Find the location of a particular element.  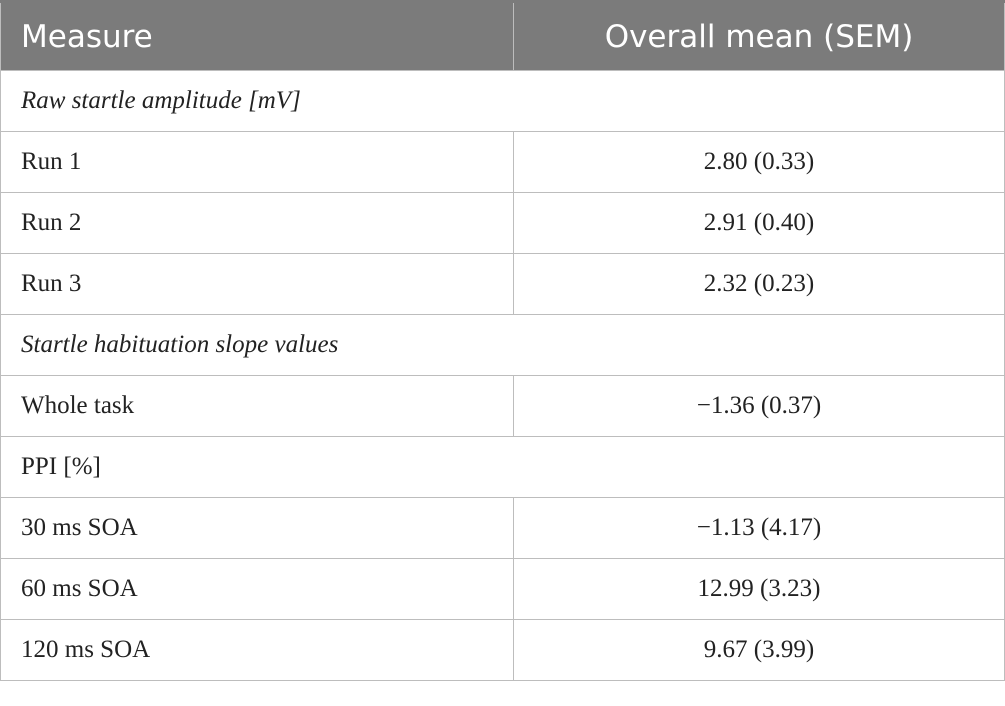

measure-cell: 120 ms SOA is located at coordinates (257, 650).